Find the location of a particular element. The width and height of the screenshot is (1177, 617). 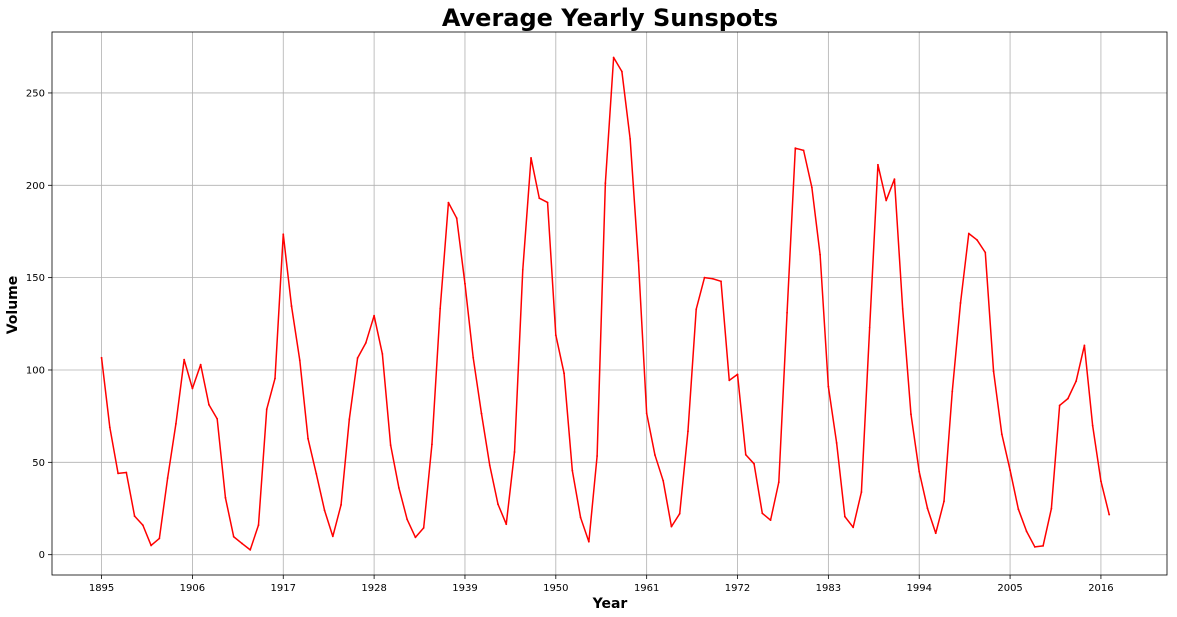

y-tick-label: 250 is located at coordinates (35, 93).